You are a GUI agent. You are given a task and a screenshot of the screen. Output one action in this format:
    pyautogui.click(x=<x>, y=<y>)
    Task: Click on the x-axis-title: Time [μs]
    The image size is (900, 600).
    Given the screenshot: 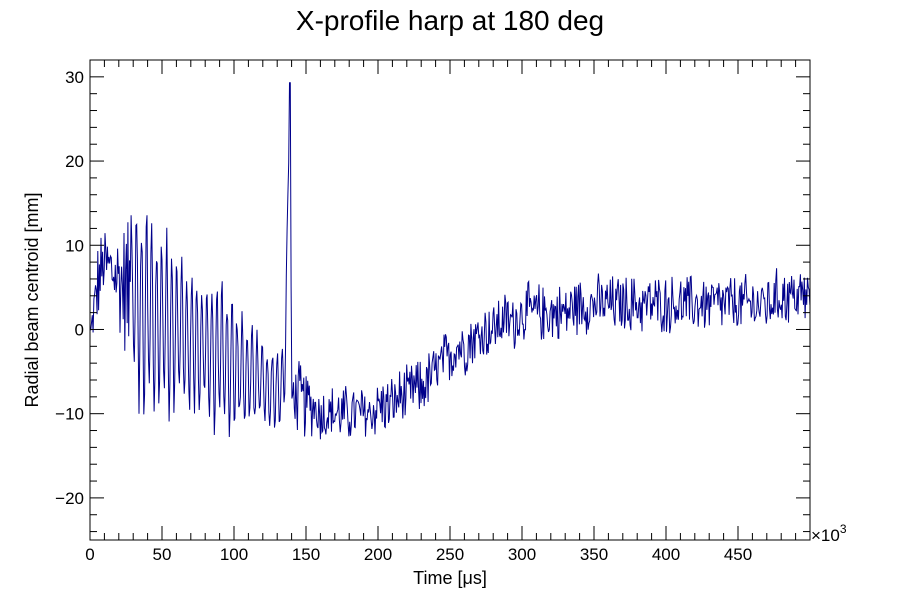 What is the action you would take?
    pyautogui.click(x=450, y=578)
    